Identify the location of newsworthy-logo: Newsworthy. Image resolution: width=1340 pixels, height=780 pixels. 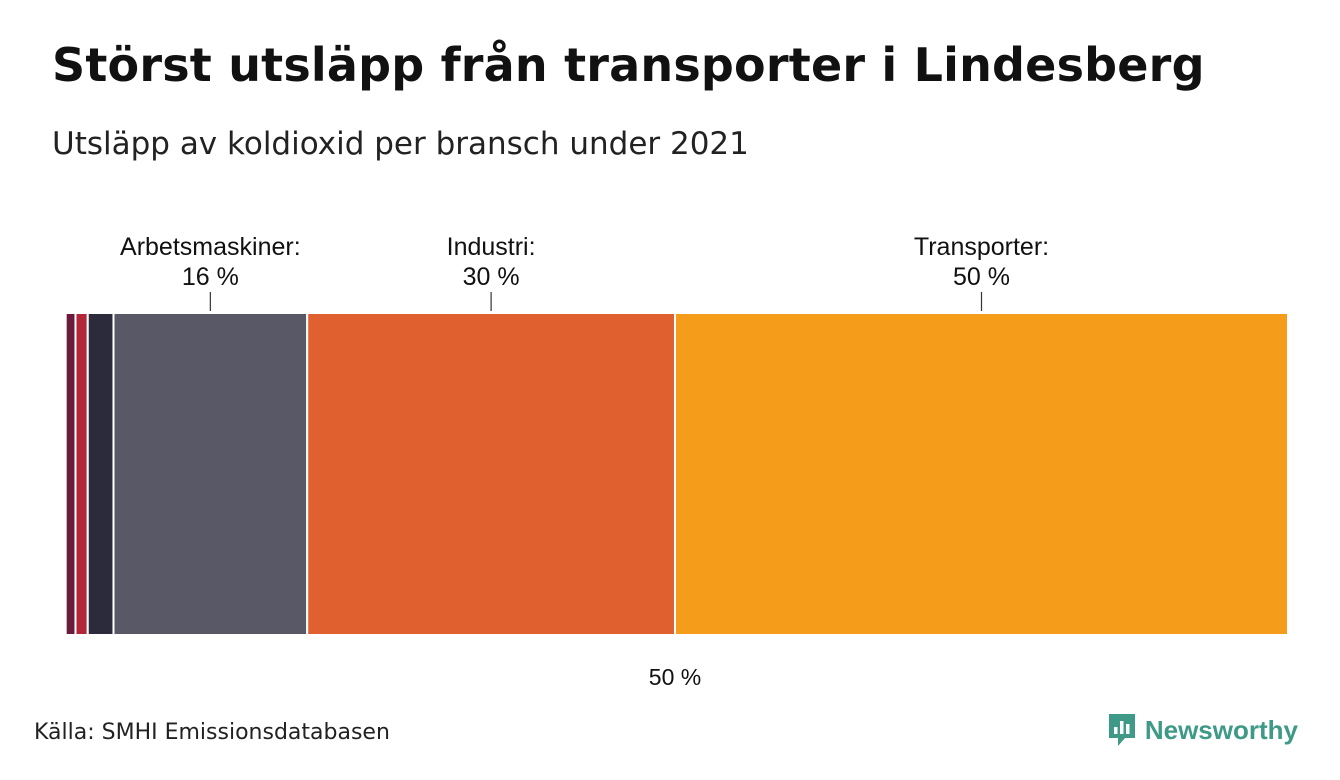
(1202, 730).